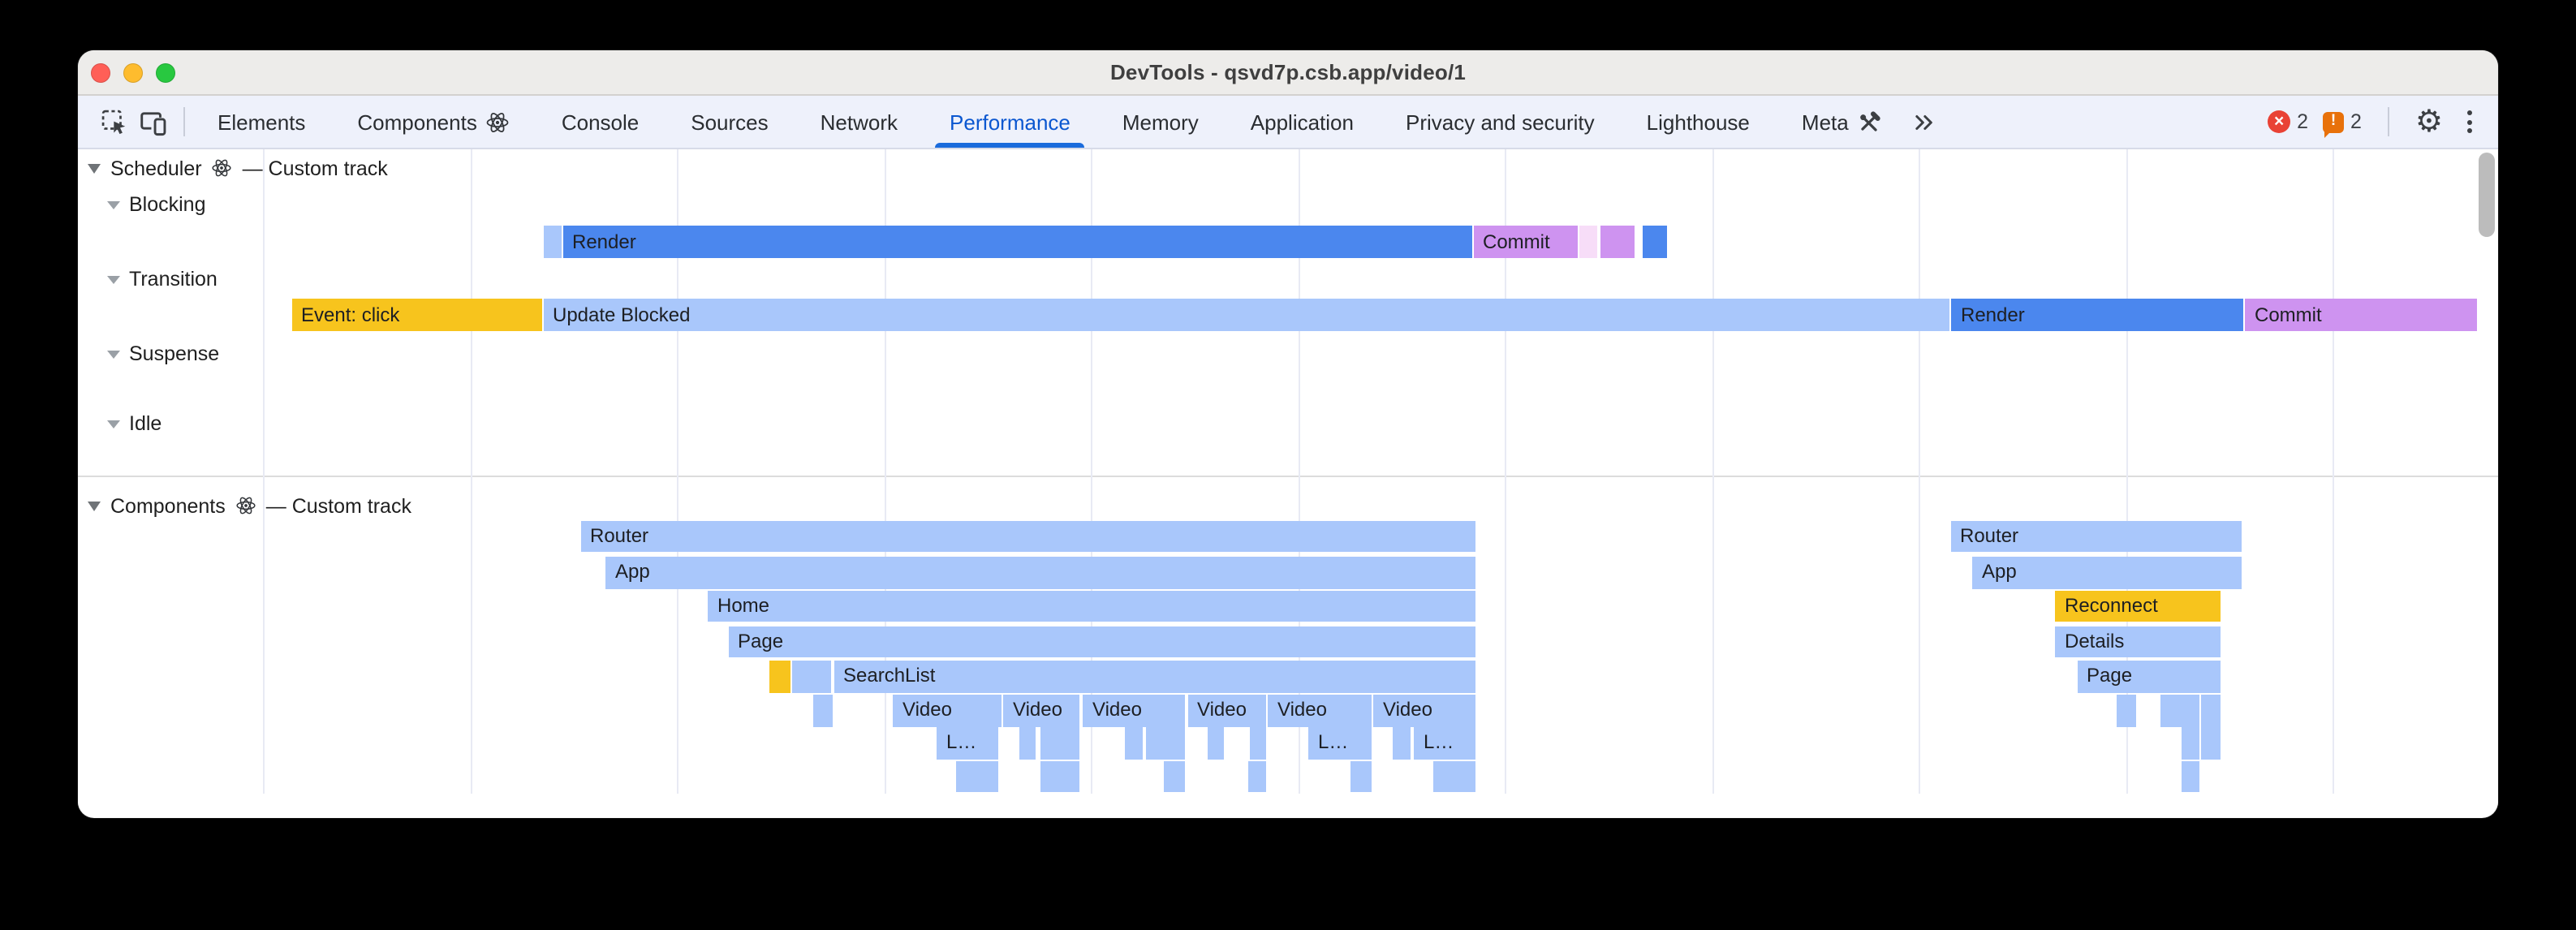  I want to click on tab-label: Network, so click(859, 122).